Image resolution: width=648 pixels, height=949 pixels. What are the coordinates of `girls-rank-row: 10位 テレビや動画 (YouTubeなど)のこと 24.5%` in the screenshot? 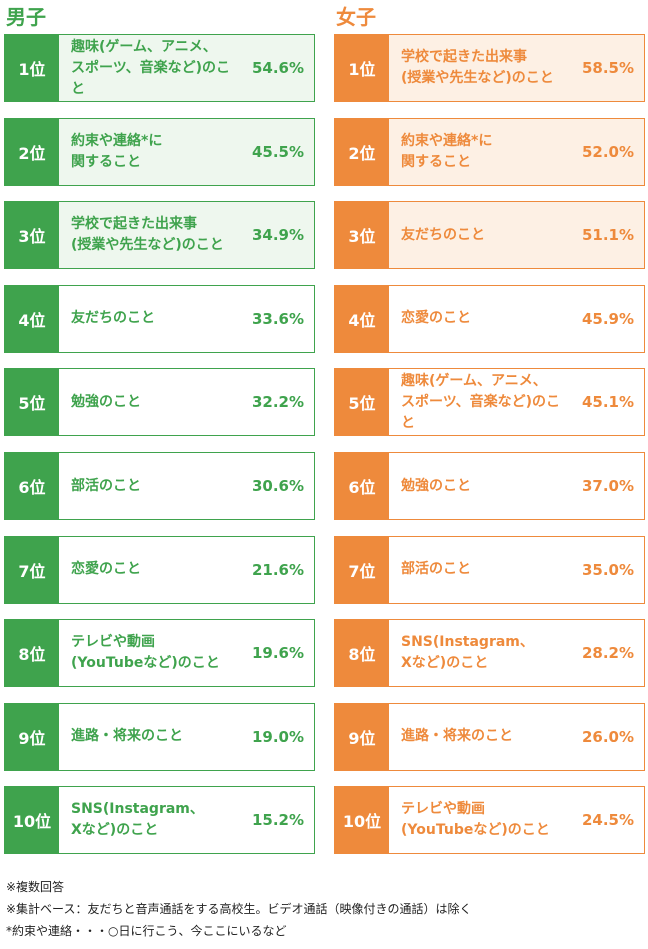 It's located at (489, 820).